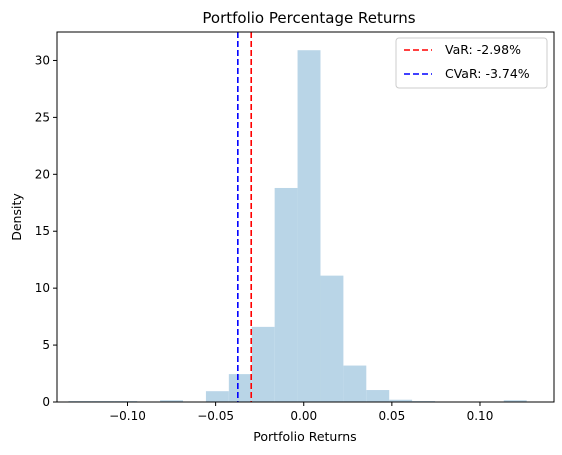  Describe the element at coordinates (46, 345) in the screenshot. I see `y-tick-label: 5` at that location.